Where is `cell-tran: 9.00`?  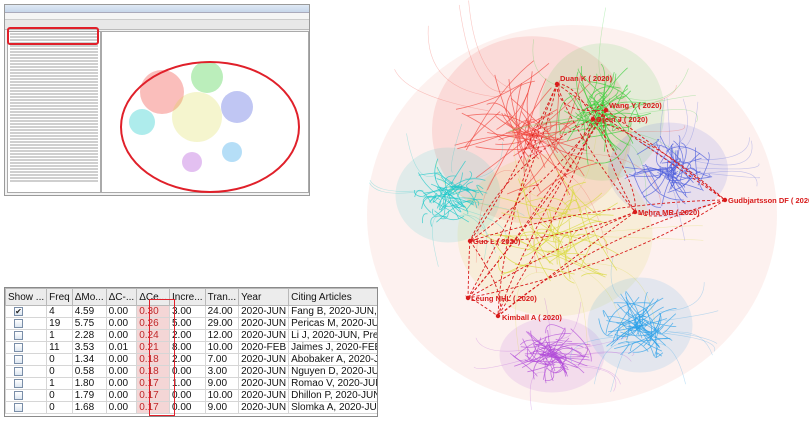 cell-tran: 9.00 is located at coordinates (222, 407).